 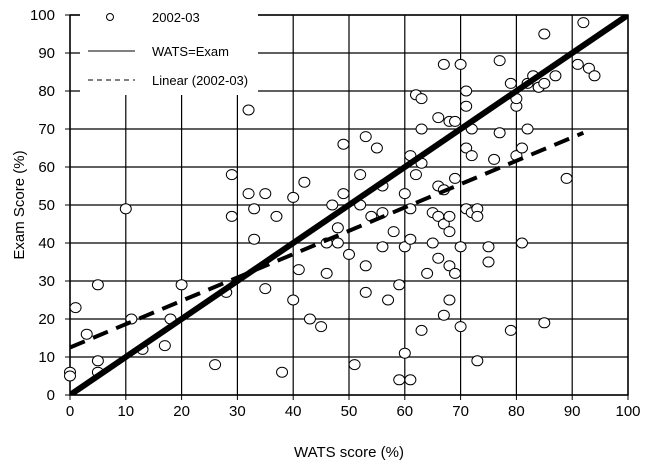 I want to click on legend-label: WATS=Exam, so click(x=190, y=51).